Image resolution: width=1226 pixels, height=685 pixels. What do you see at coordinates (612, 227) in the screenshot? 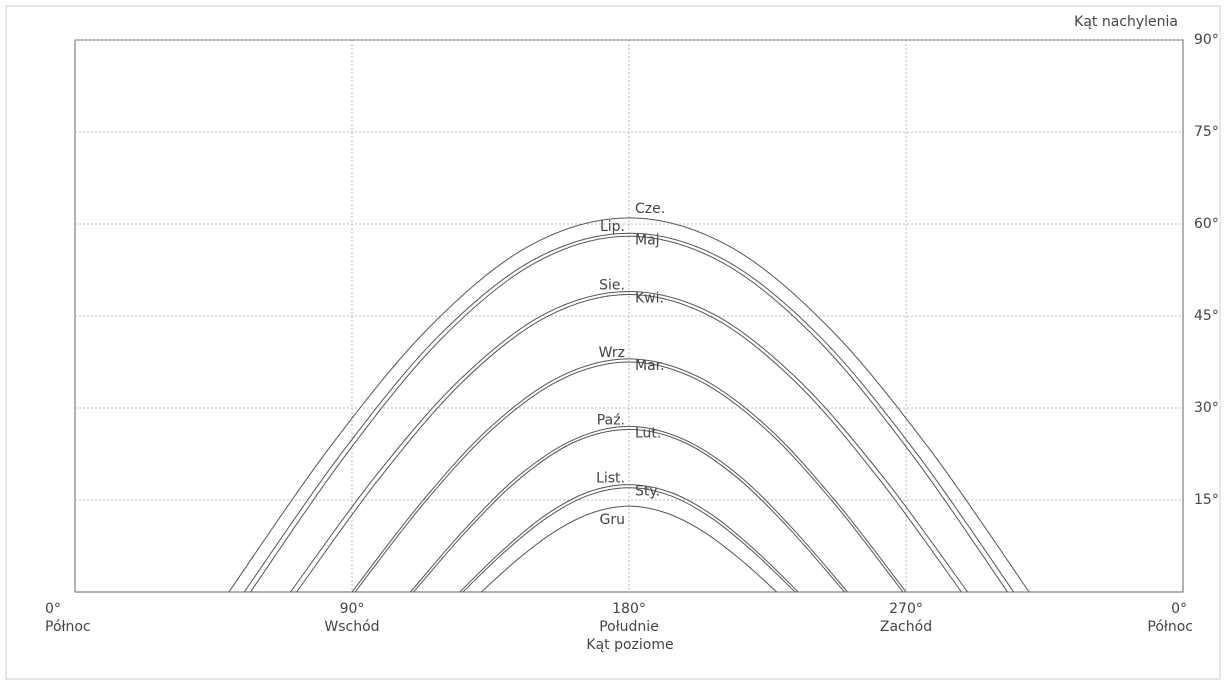
I see `series-label: Lip.` at bounding box center [612, 227].